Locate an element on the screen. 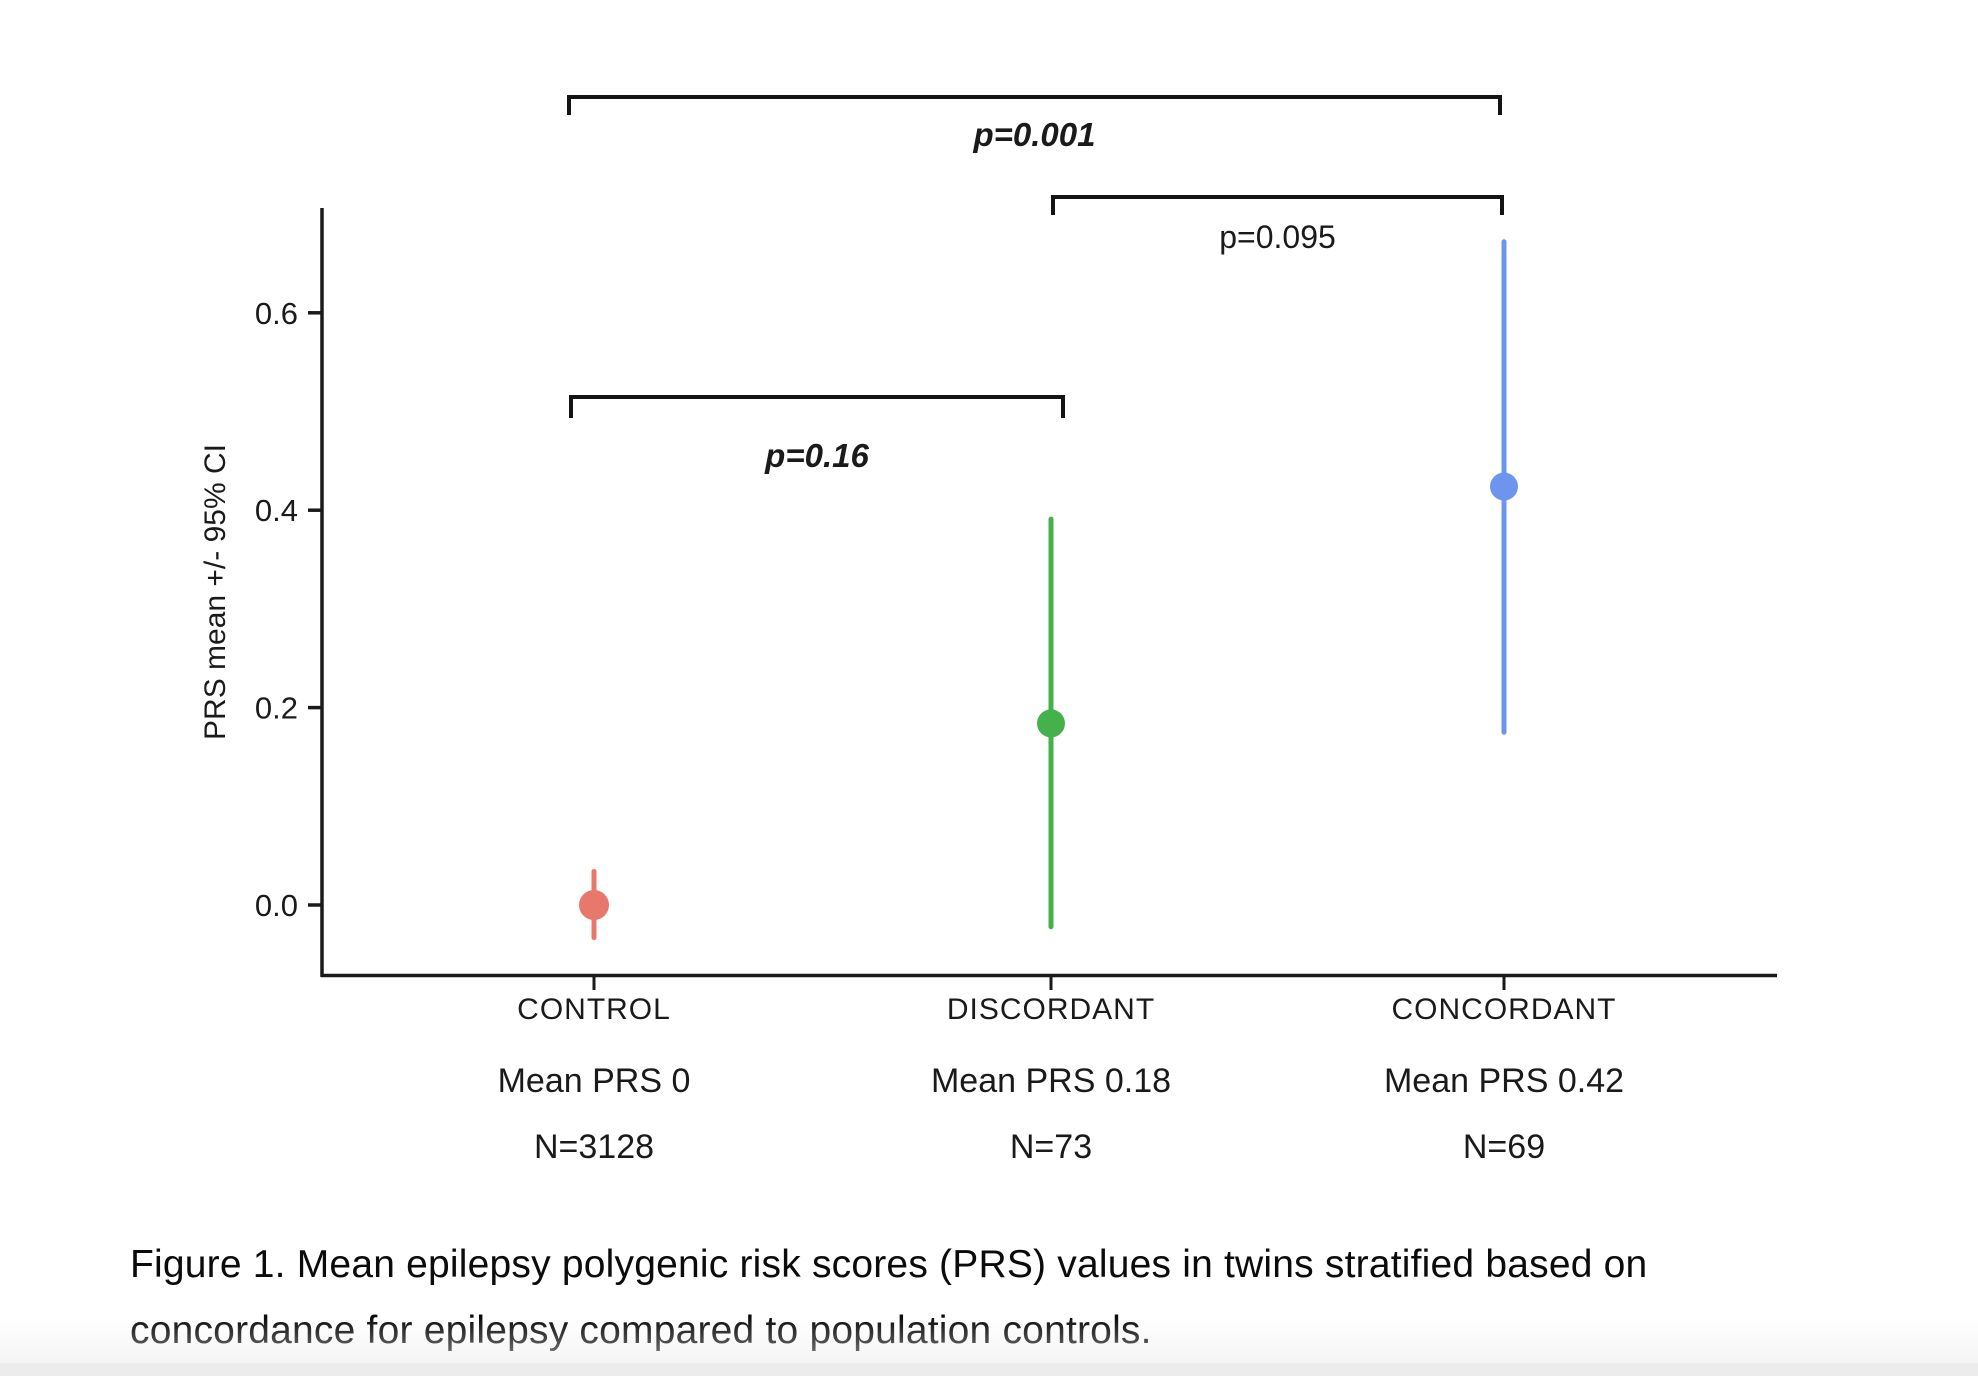 Image resolution: width=1978 pixels, height=1376 pixels. mean-prs-label-control: Mean PRS 0 is located at coordinates (594, 1081).